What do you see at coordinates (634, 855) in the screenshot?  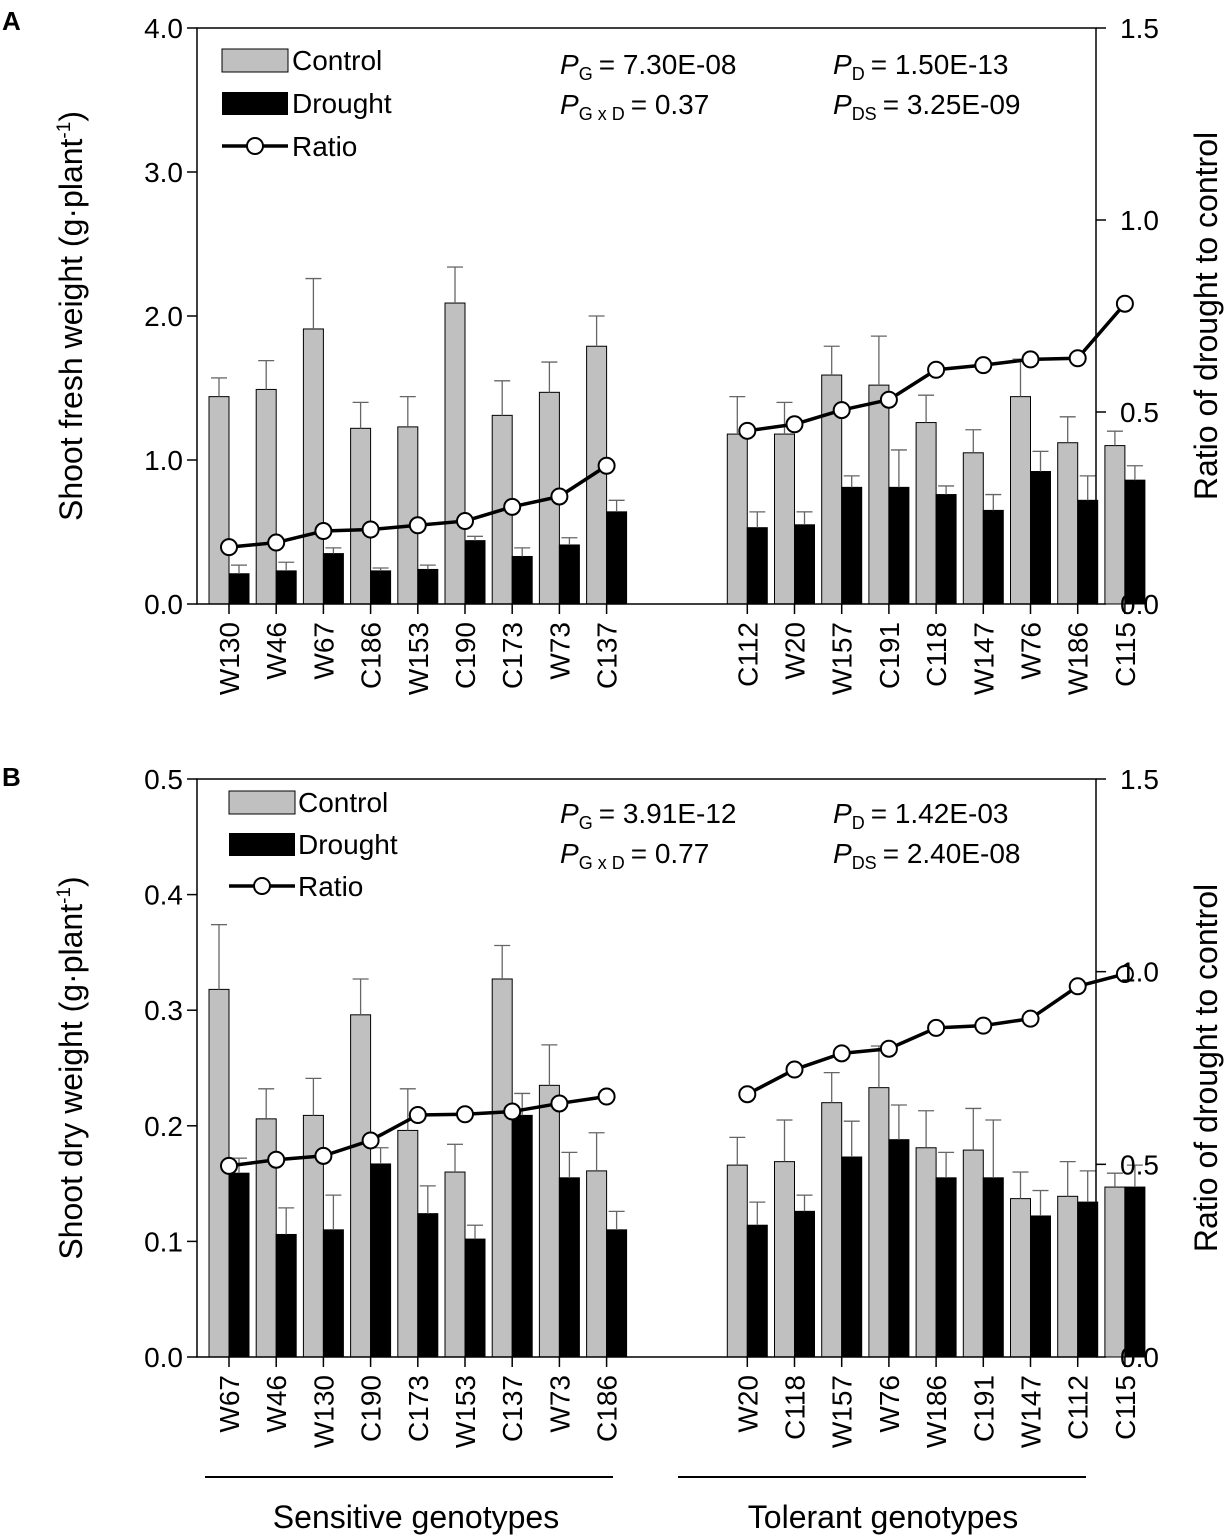 I see `stat-pgd: PG x D = 0.77` at bounding box center [634, 855].